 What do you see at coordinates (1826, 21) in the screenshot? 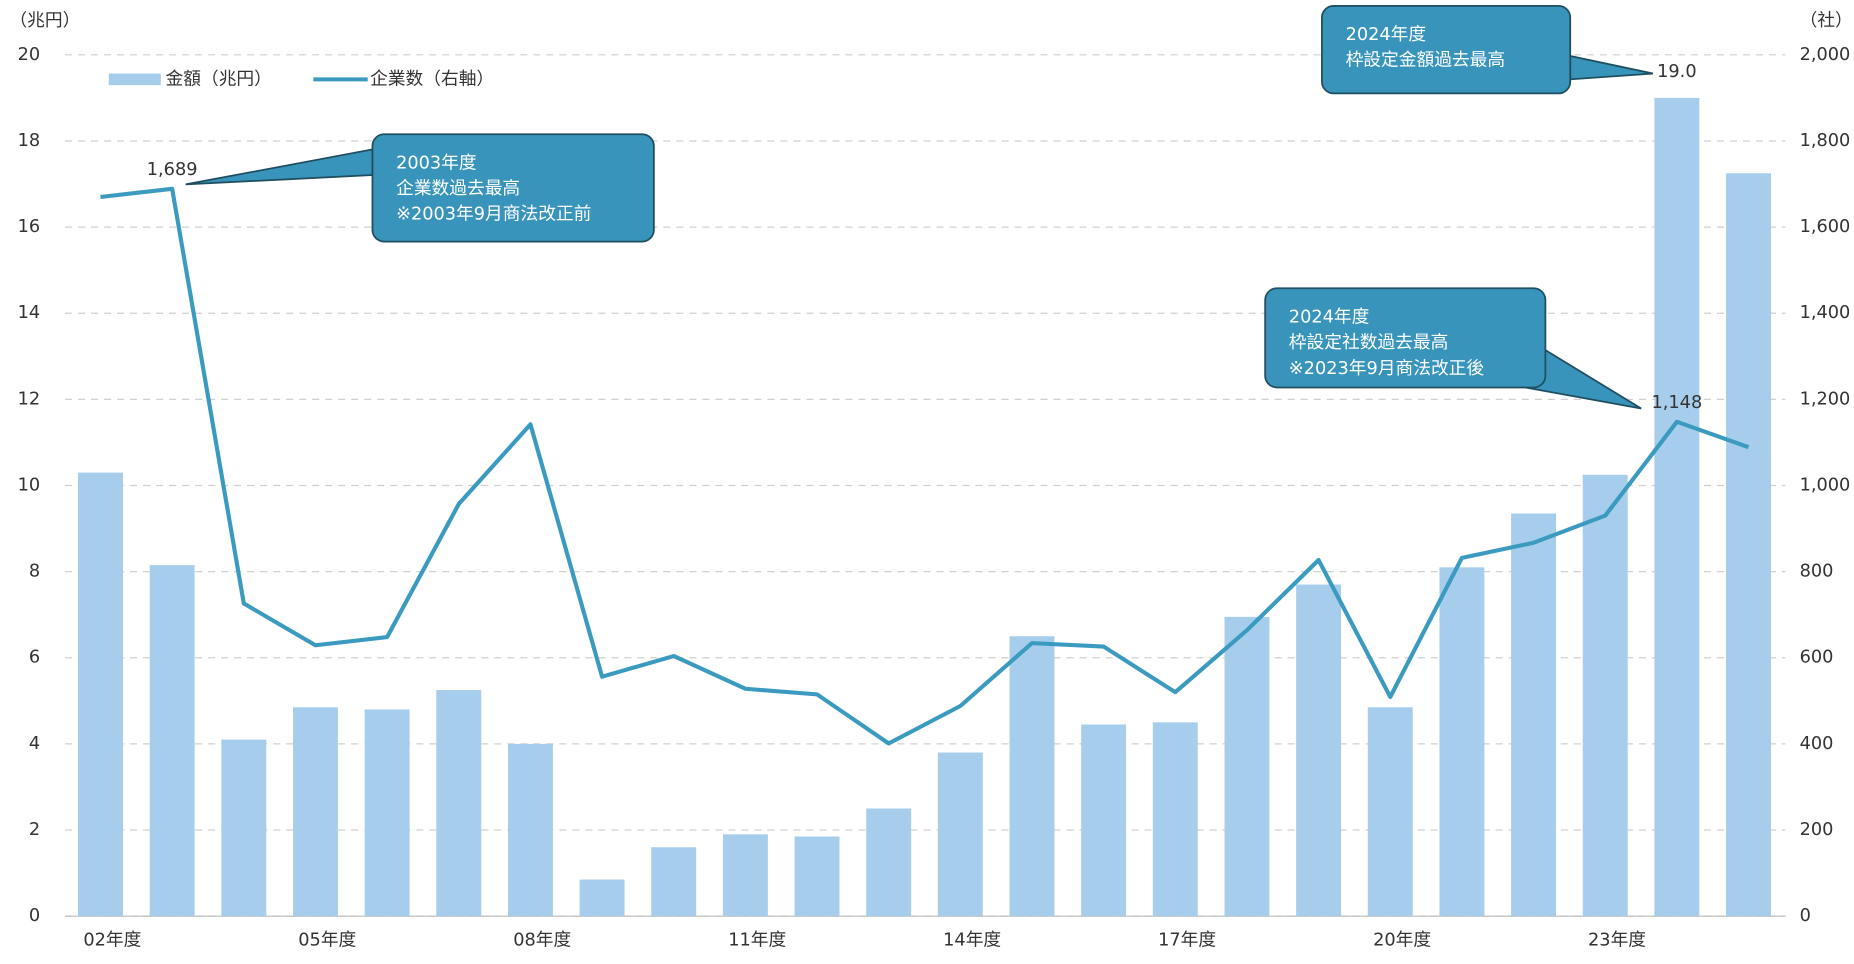
I see `y2-unit-label: （社）` at bounding box center [1826, 21].